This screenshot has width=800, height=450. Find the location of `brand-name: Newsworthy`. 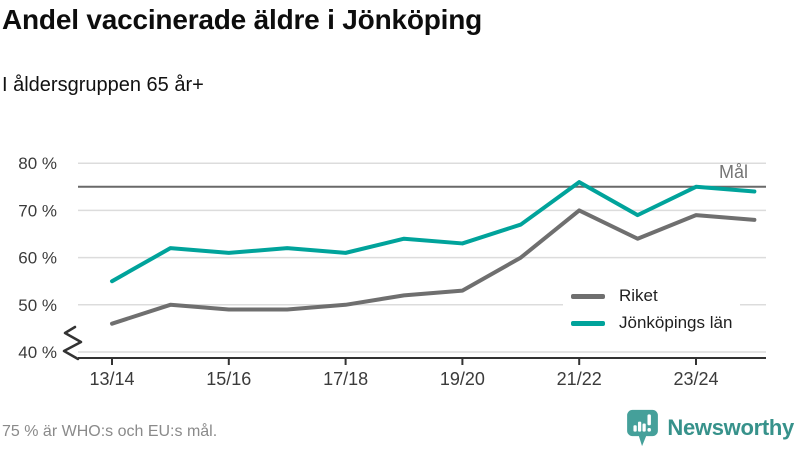

brand-name: Newsworthy is located at coordinates (730, 427).